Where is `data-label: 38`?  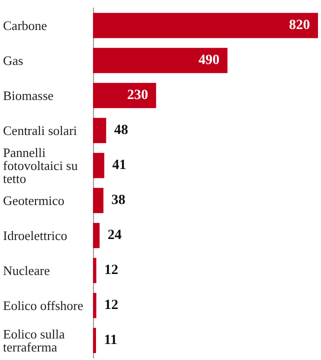 data-label: 38 is located at coordinates (118, 200).